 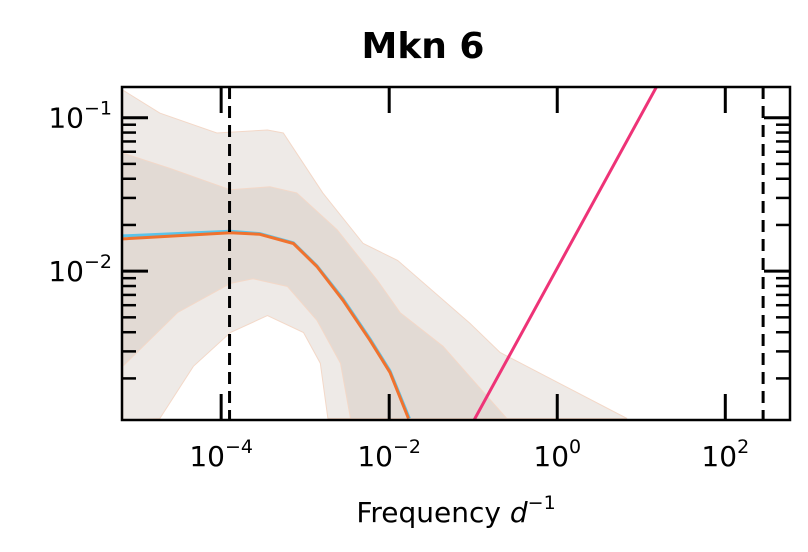 I want to click on median-orange-line, so click(x=266, y=325).